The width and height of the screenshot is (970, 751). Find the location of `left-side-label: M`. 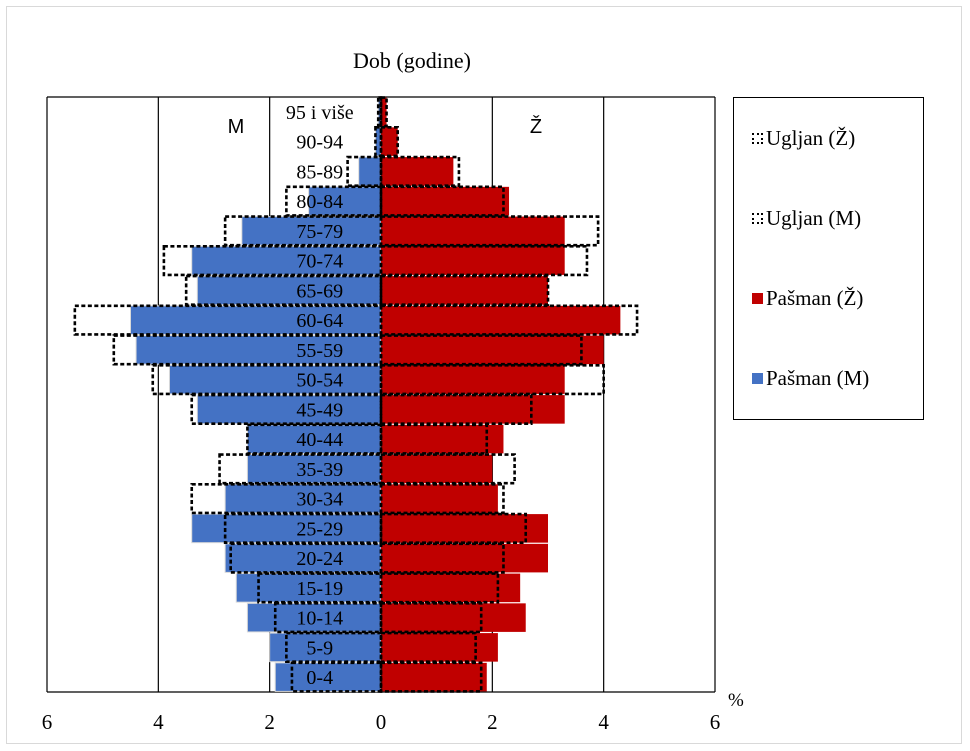

left-side-label: M is located at coordinates (236, 127).